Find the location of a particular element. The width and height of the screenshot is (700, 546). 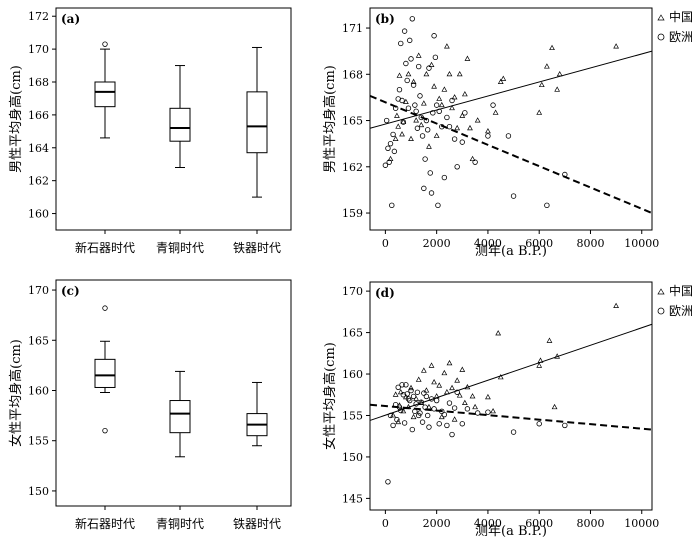

legend-europe-marker is located at coordinates (661, 311).